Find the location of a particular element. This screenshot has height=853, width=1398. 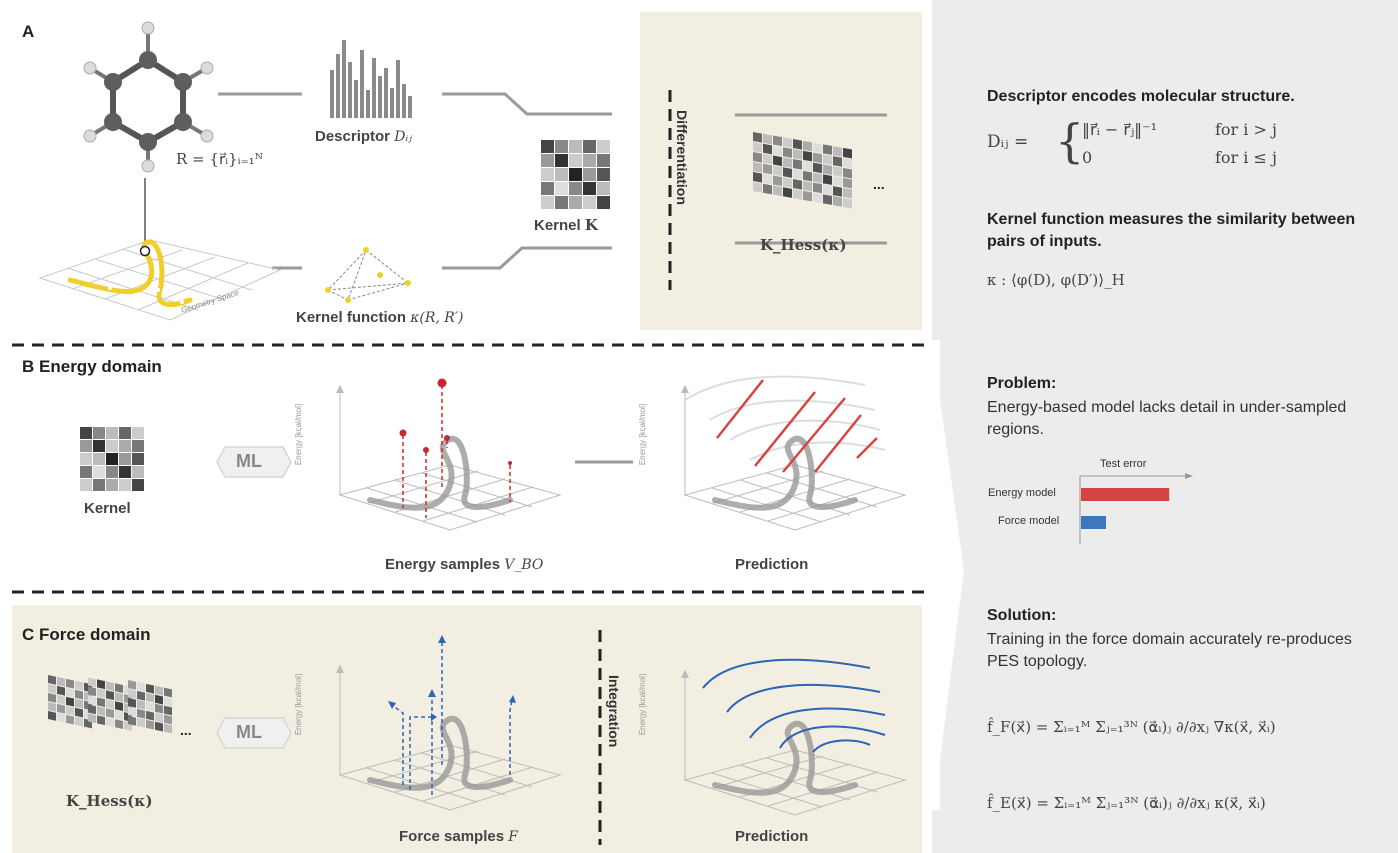

section-divider-bc is located at coordinates (471, 592).